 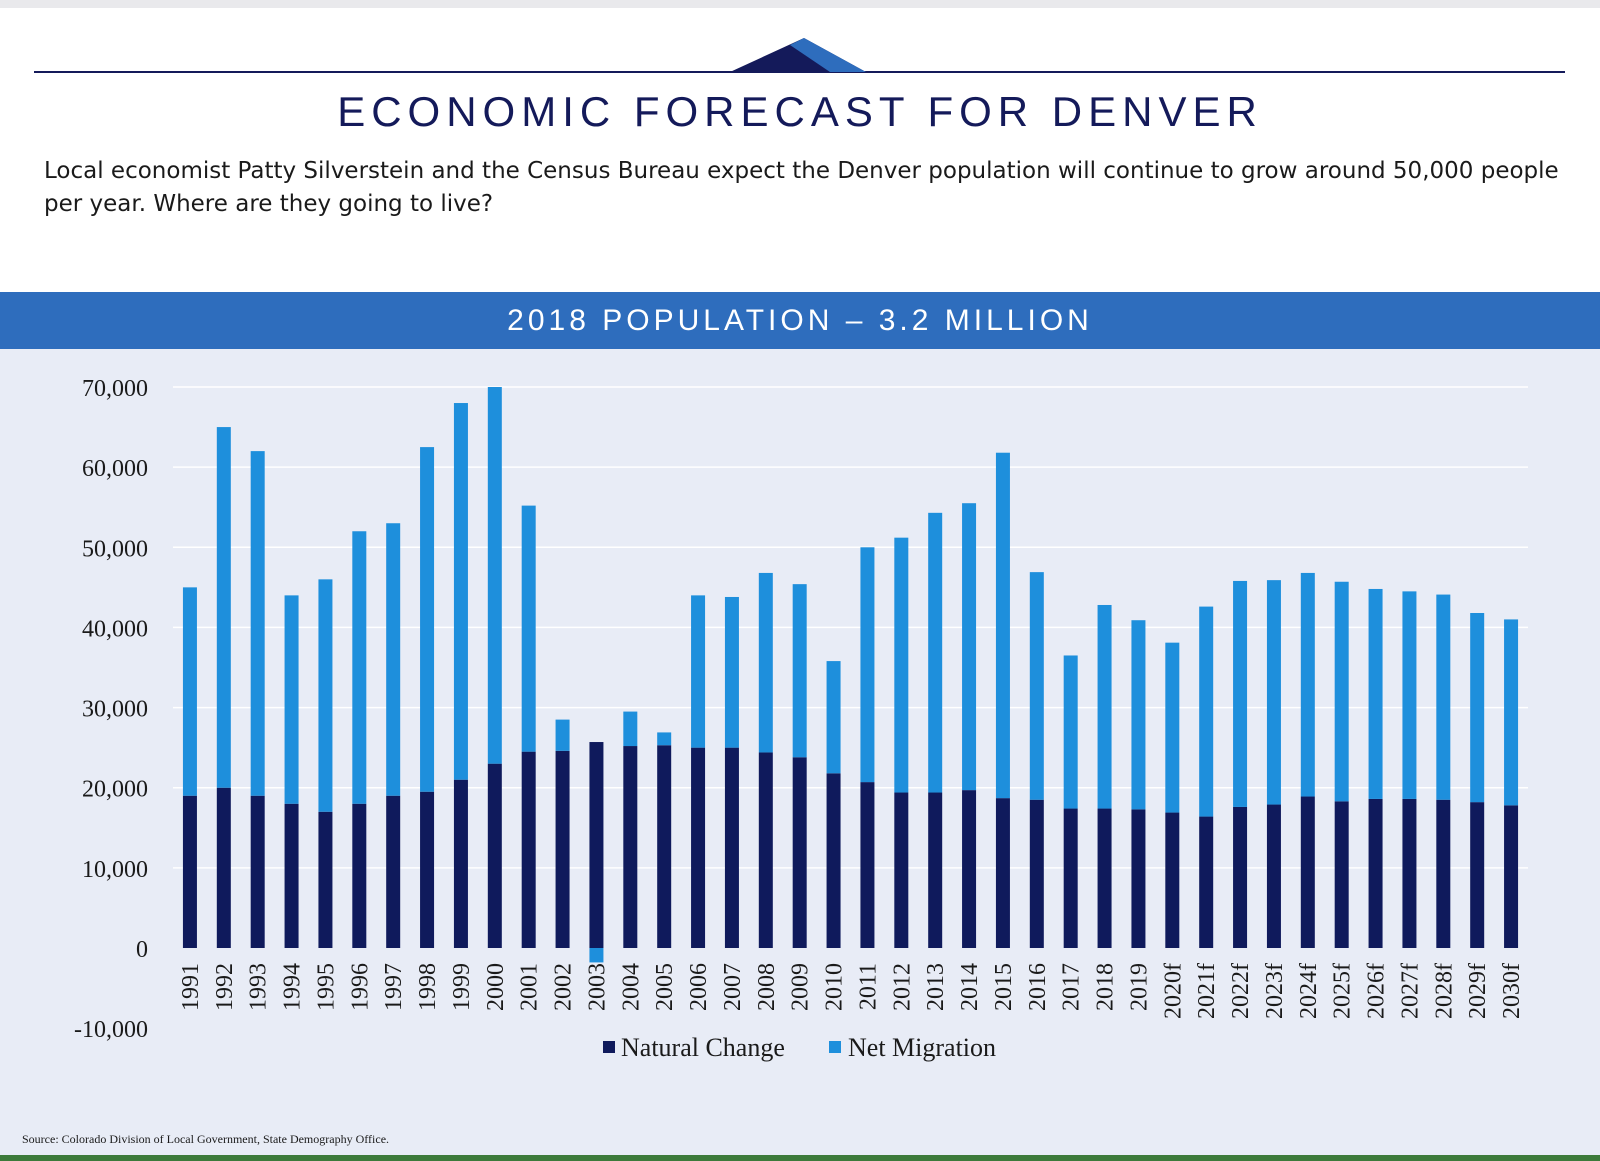 I want to click on x-tick-label: 1995, so click(x=326, y=987).